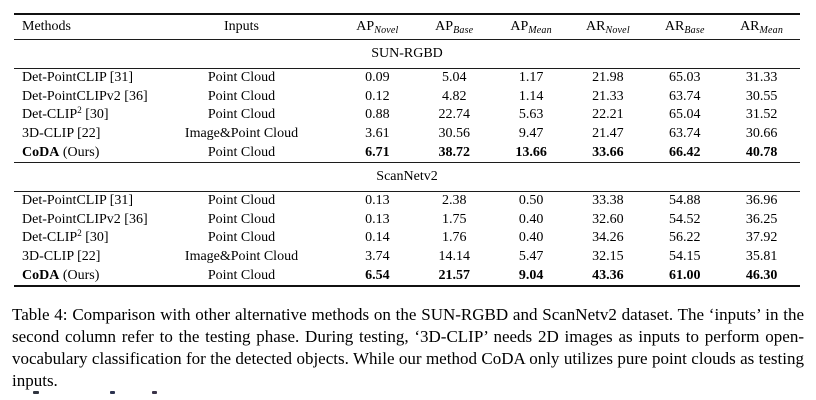  What do you see at coordinates (761, 78) in the screenshot?
I see `value-cell: 31.33` at bounding box center [761, 78].